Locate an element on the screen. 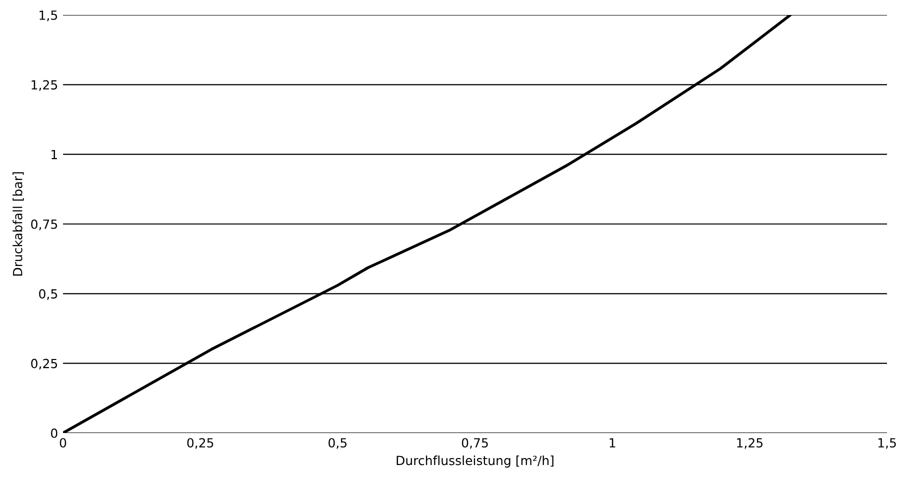 The width and height of the screenshot is (906, 483). y-axis-title: Druckabfall [bar] is located at coordinates (18, 224).